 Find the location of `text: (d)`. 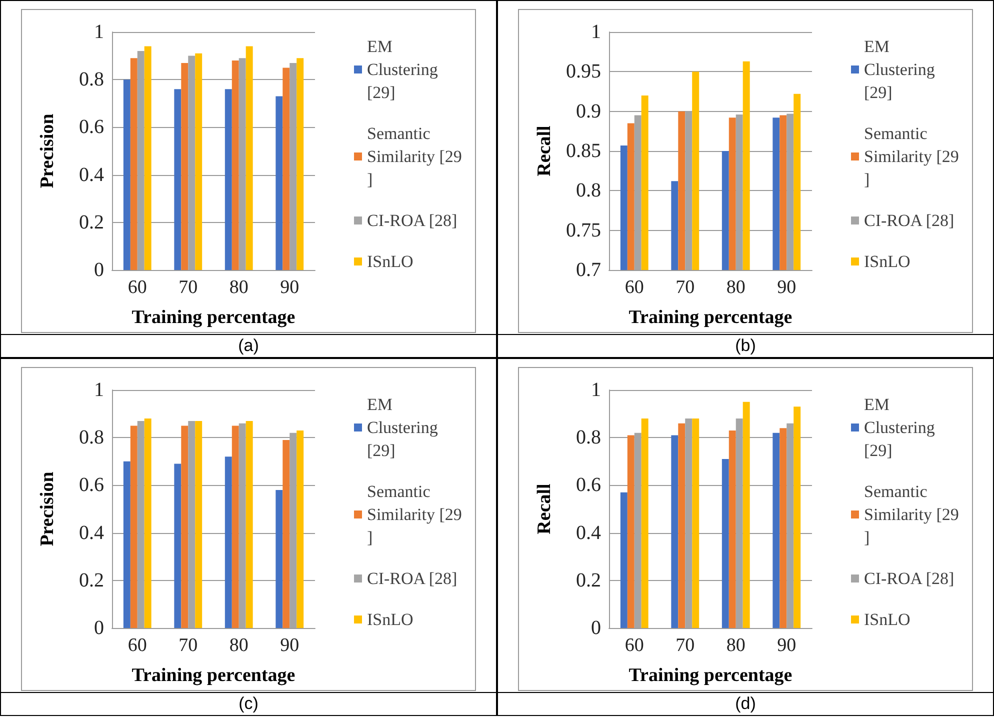

text: (d) is located at coordinates (745, 703).